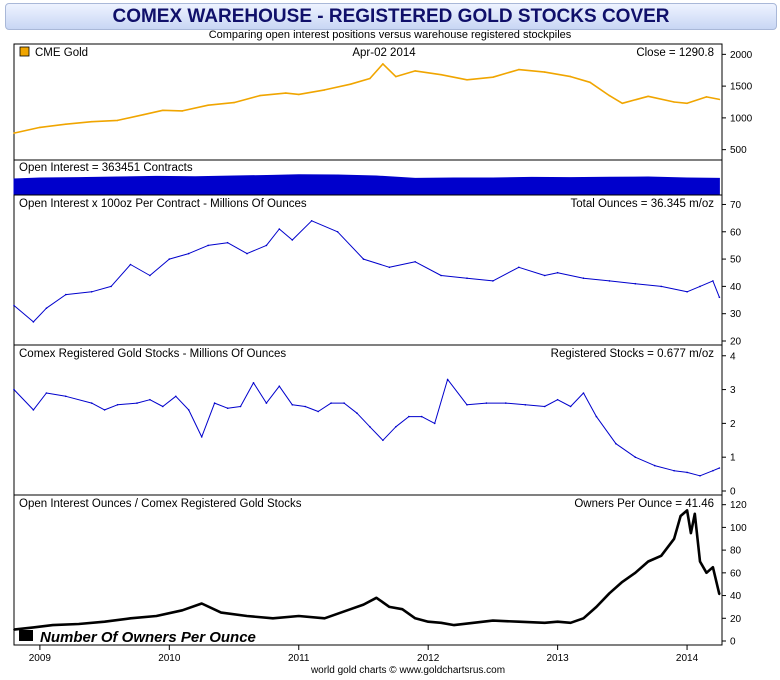 This screenshot has width=780, height=680. What do you see at coordinates (40, 658) in the screenshot?
I see `x-tick-label-0: 2009` at bounding box center [40, 658].